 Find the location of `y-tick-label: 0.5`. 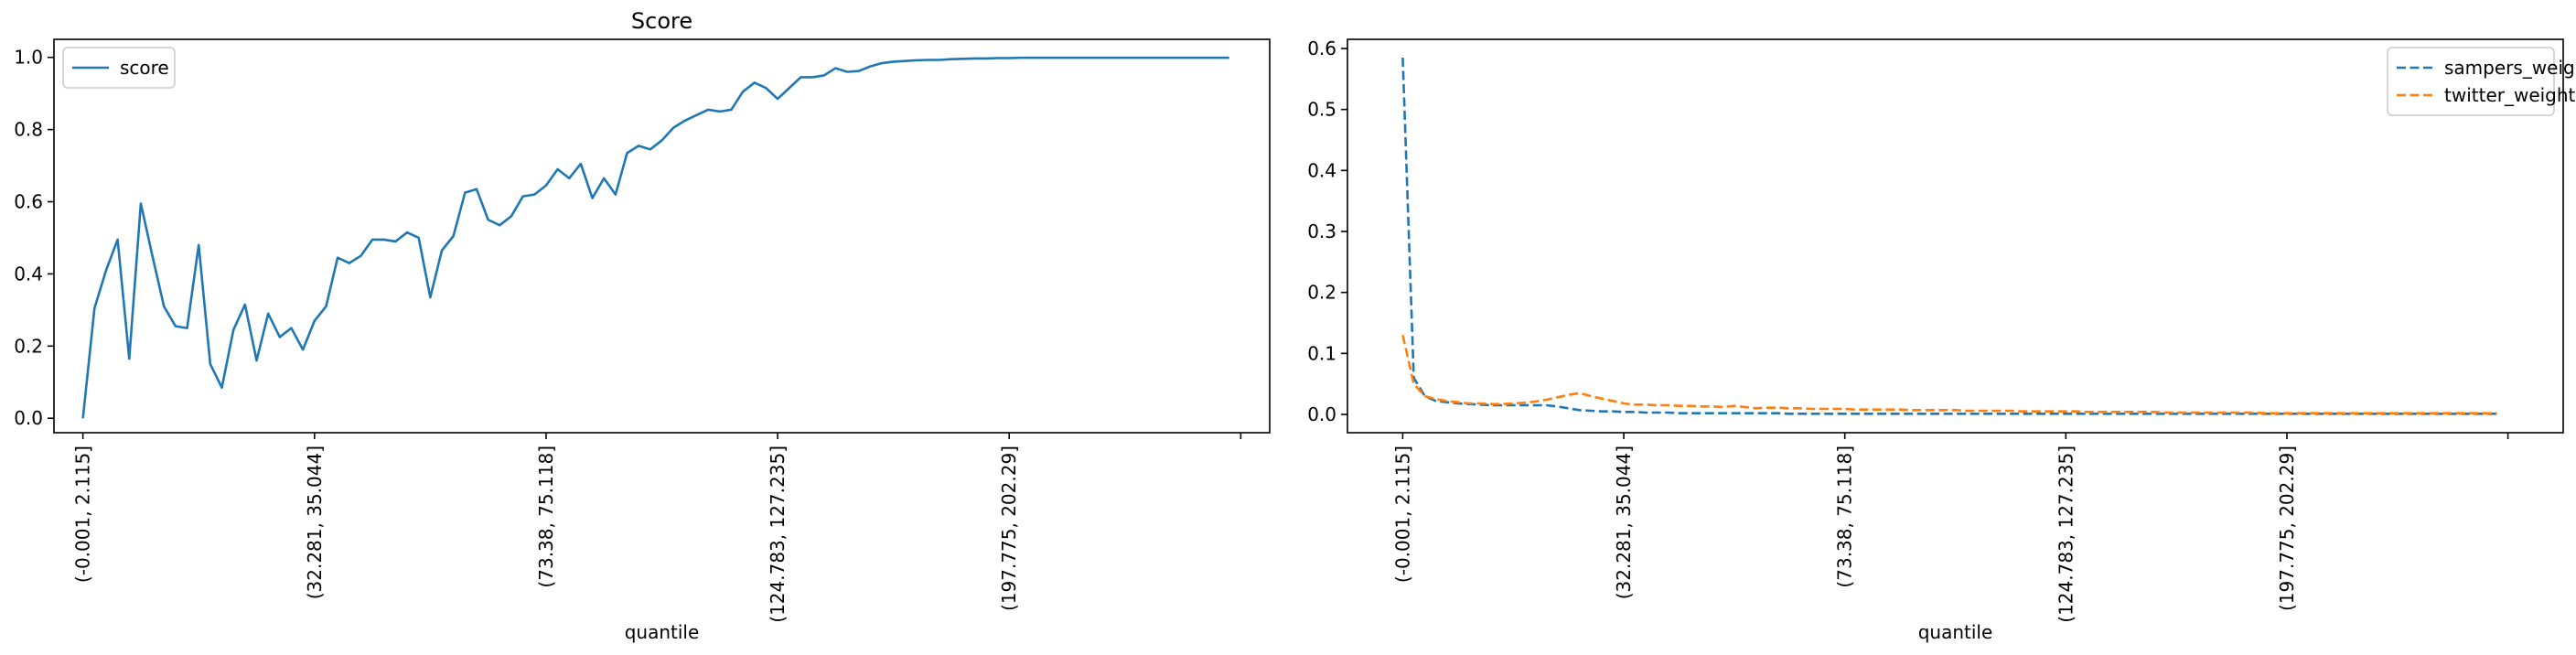

y-tick-label: 0.5 is located at coordinates (1321, 110).